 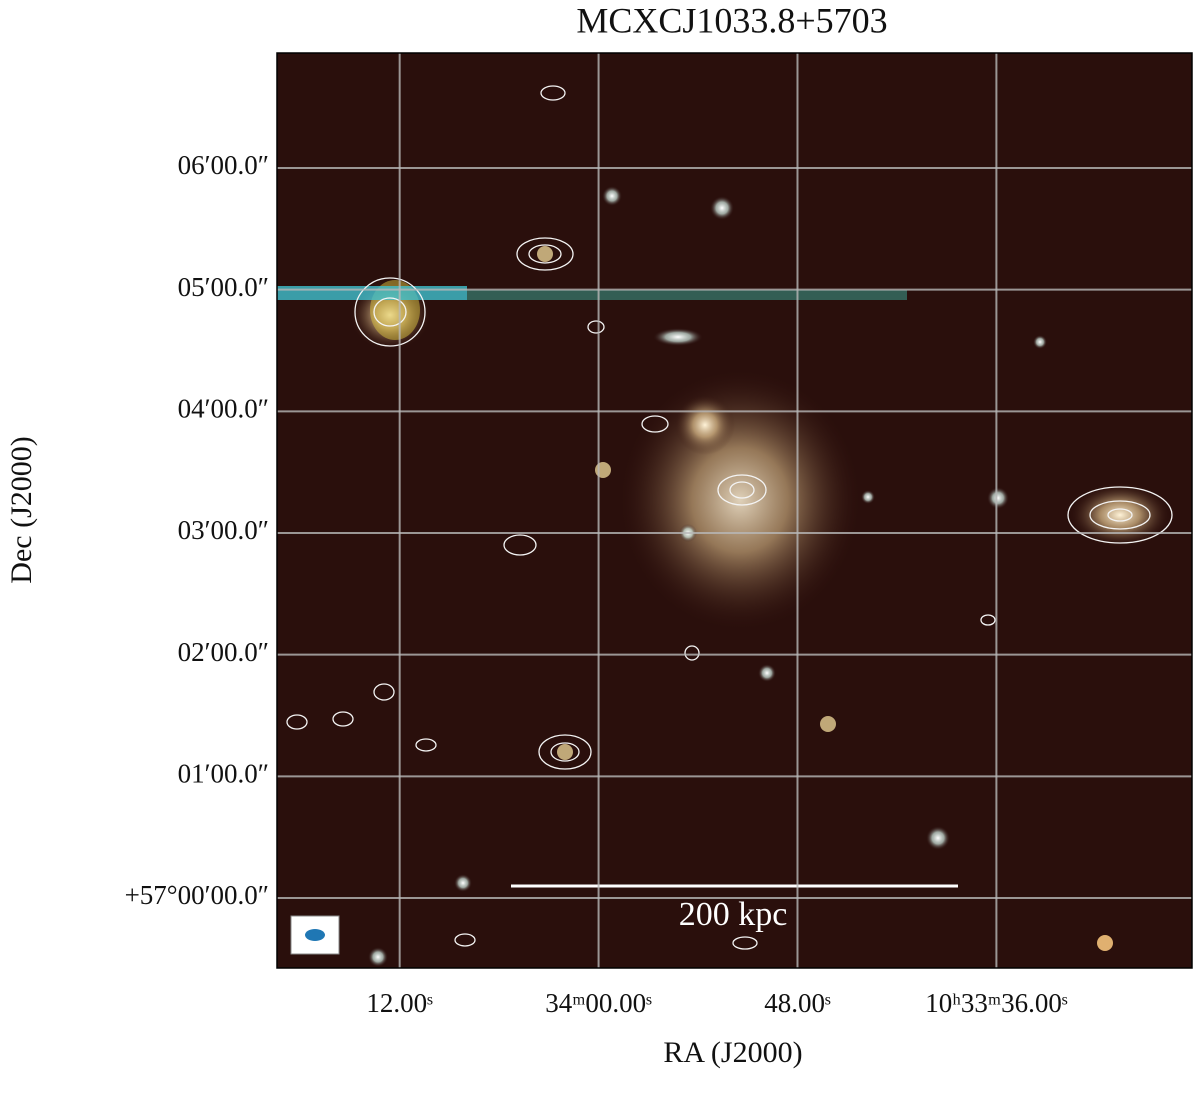 What do you see at coordinates (996, 1003) in the screenshot?
I see `x-tick-label: 10ʰ33ᵐ36.00ˢ` at bounding box center [996, 1003].